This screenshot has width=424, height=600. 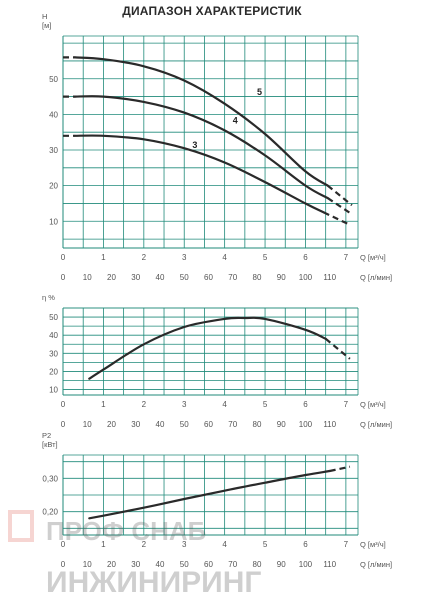 What do you see at coordinates (207, 348) in the screenshot?
I see `series-line-η` at bounding box center [207, 348].